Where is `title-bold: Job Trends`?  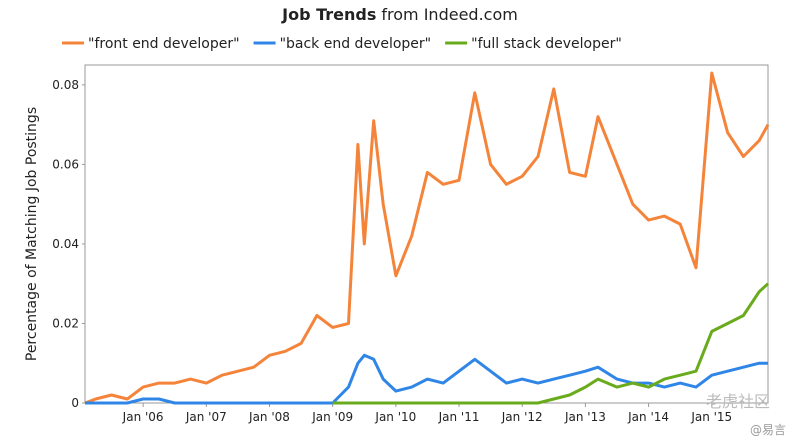 title-bold: Job Trends is located at coordinates (328, 14).